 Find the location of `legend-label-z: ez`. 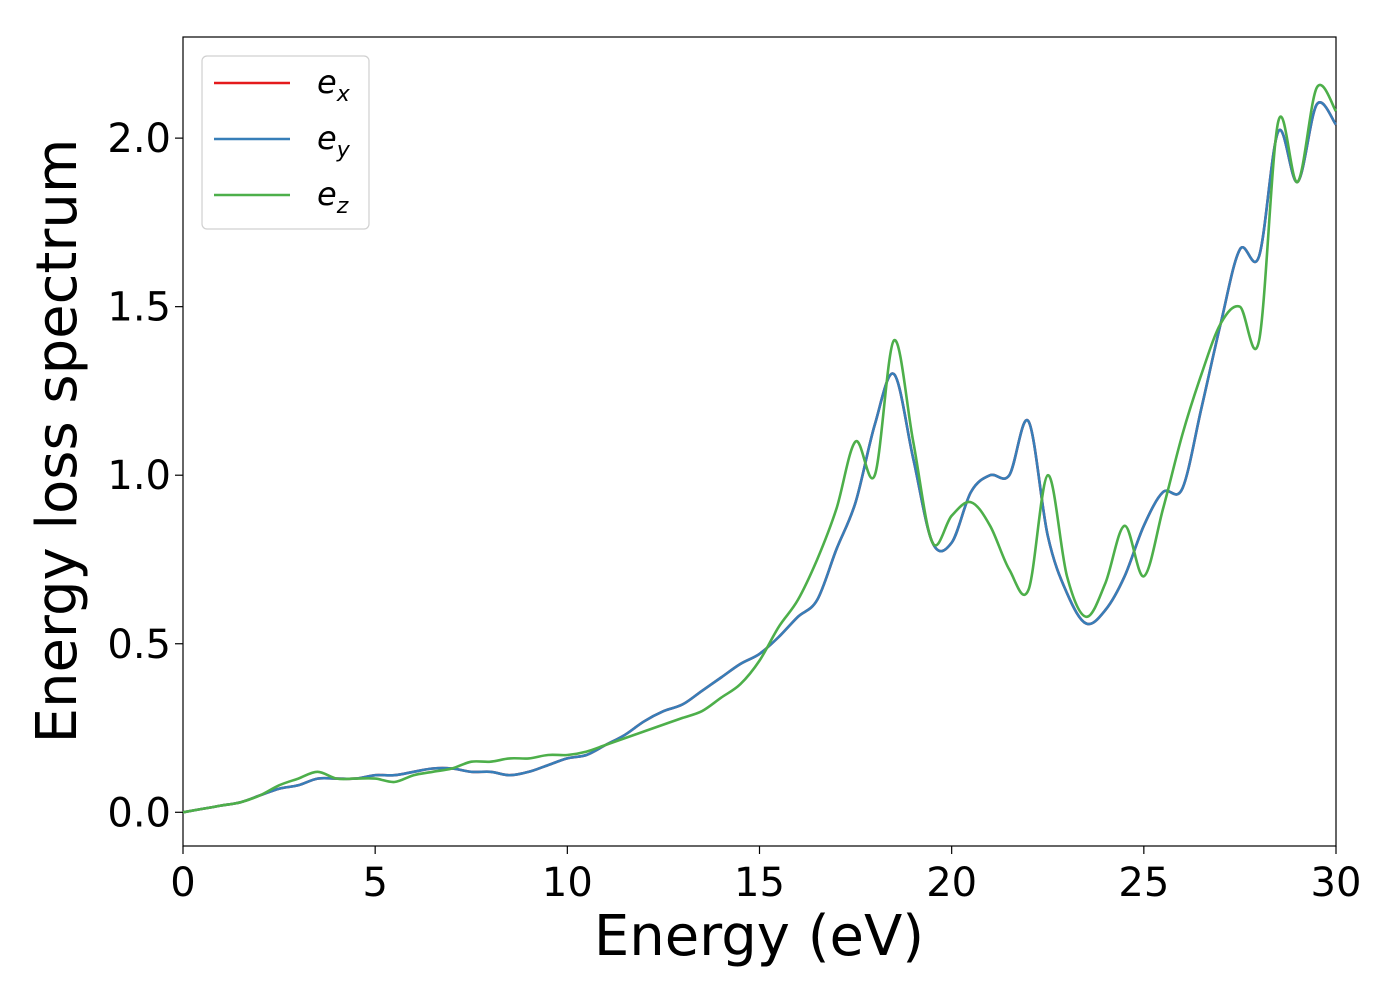

legend-label-z: ez is located at coordinates (333, 197).